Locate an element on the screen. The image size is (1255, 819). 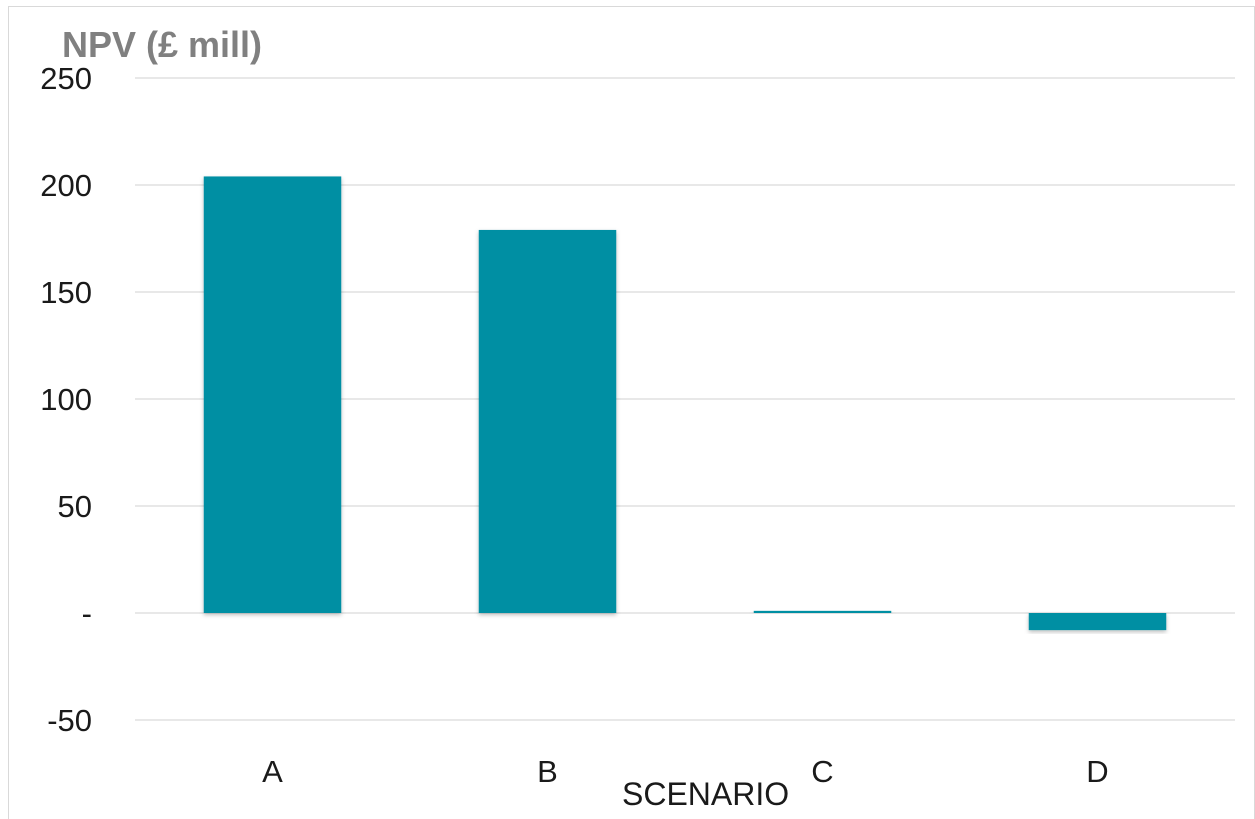
bar-c is located at coordinates (822, 611).